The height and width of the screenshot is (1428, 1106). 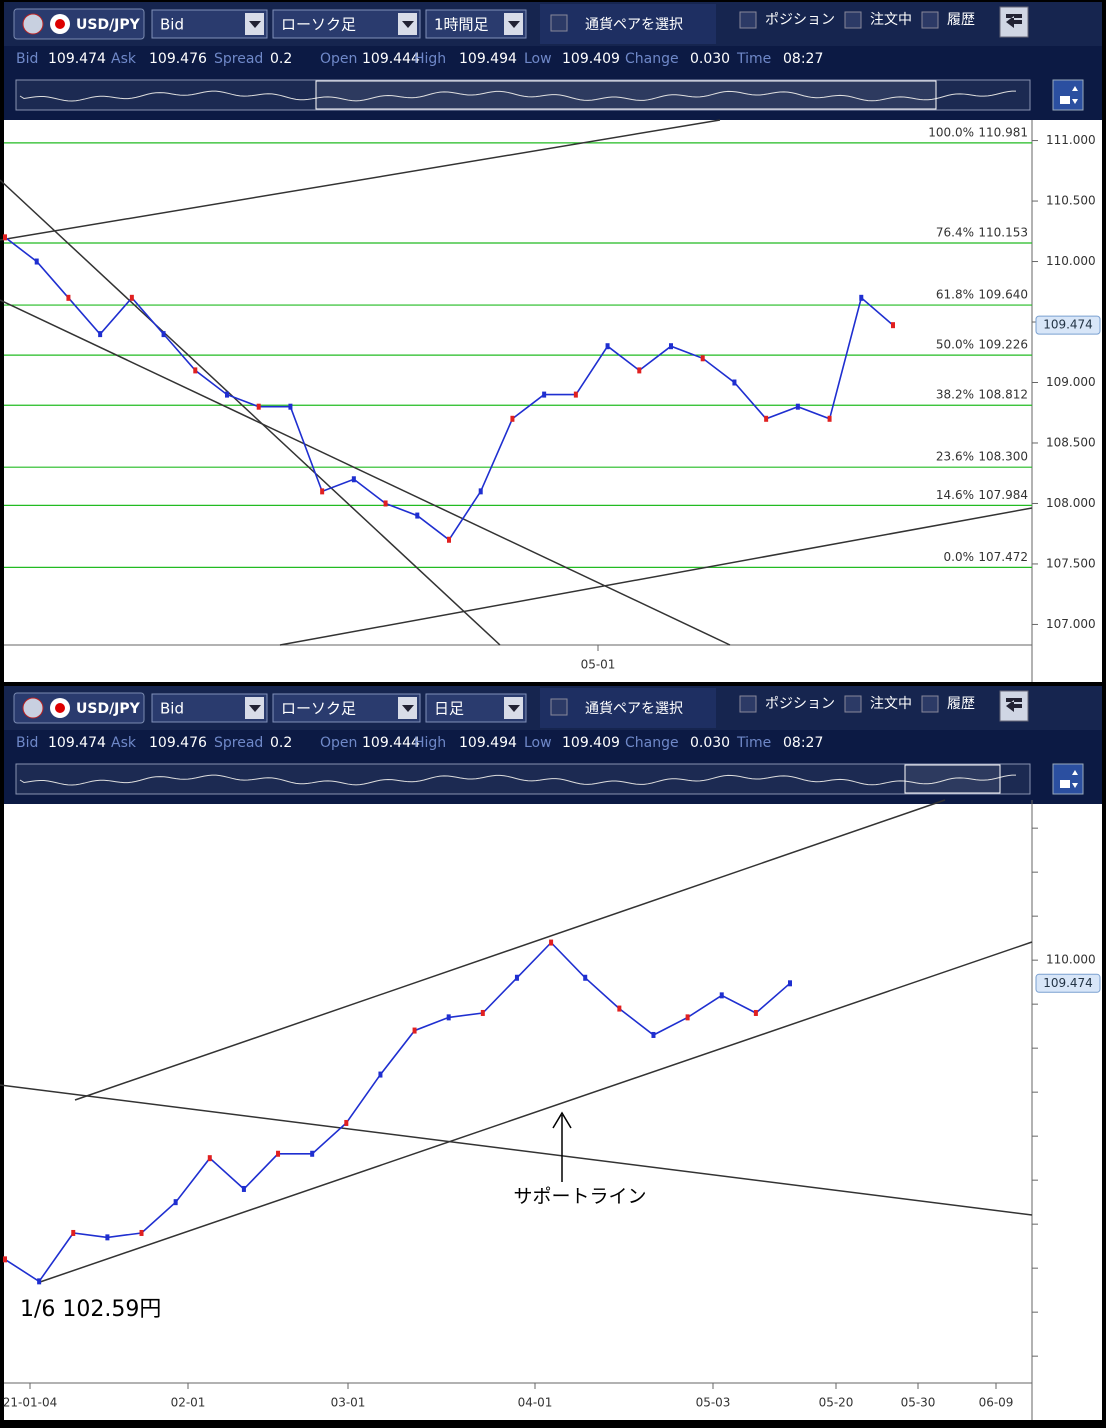 What do you see at coordinates (1003, 132) in the screenshot?
I see `fib-price: 110.981` at bounding box center [1003, 132].